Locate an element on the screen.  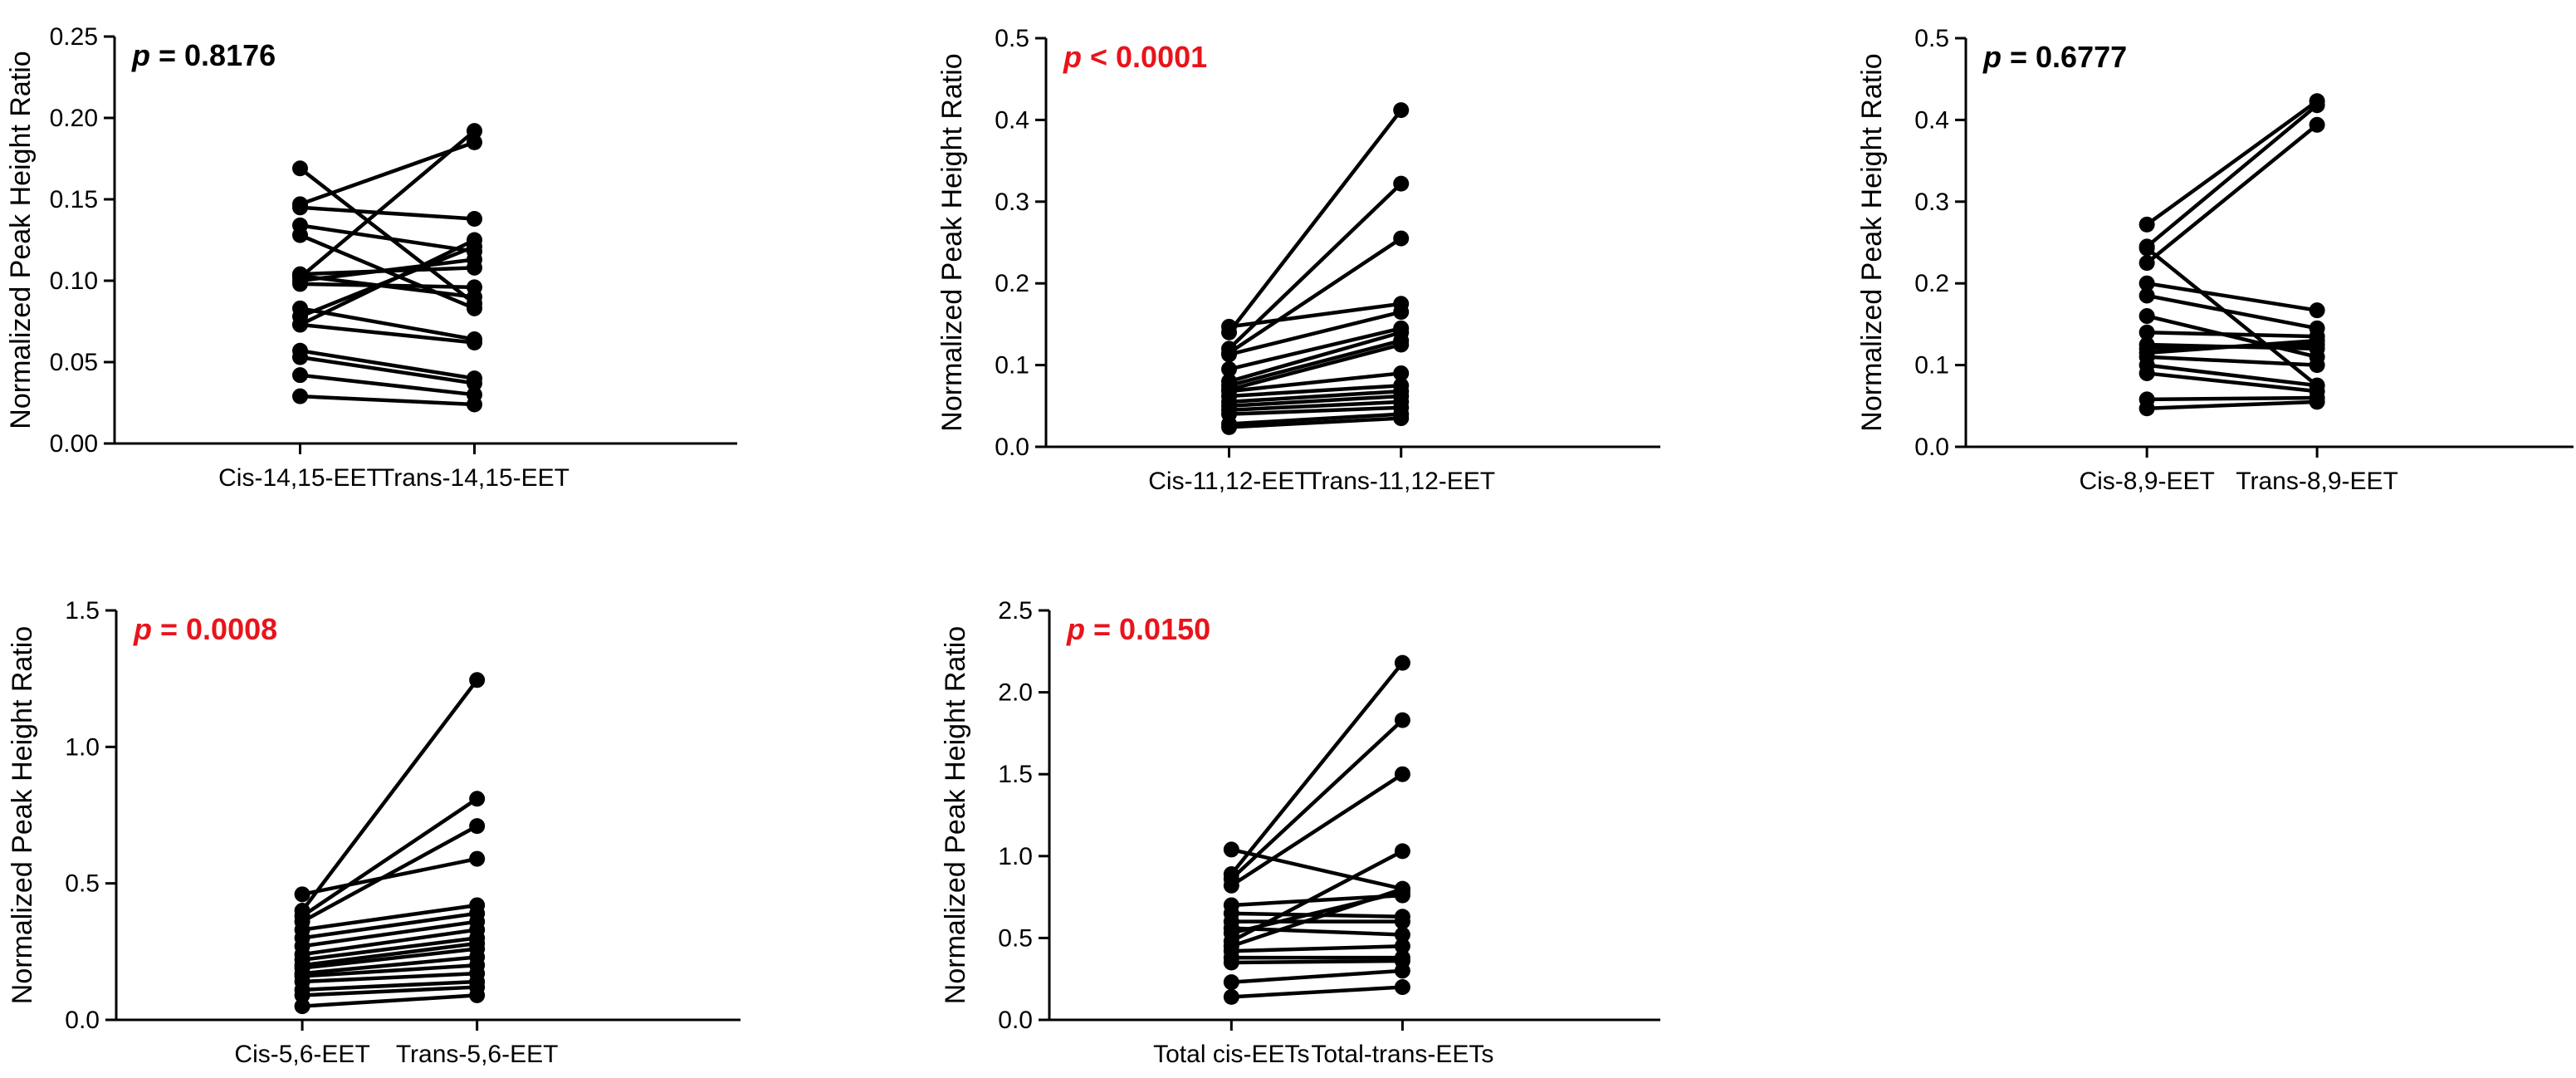
p-value-text: < 0.0001 is located at coordinates (1144, 57).